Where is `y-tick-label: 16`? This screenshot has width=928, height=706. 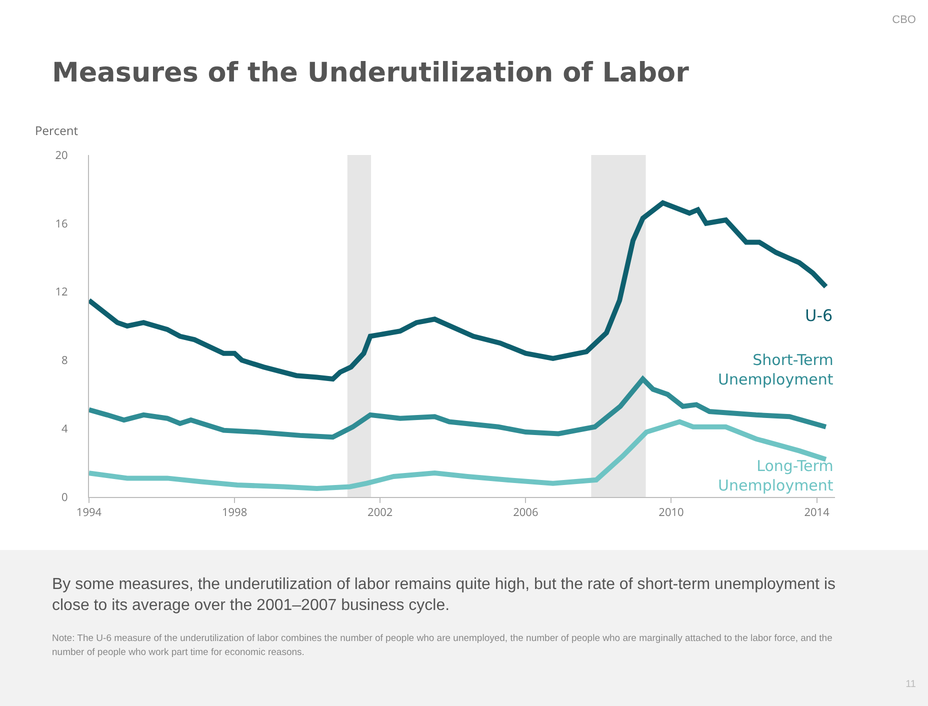 y-tick-label: 16 is located at coordinates (61, 224).